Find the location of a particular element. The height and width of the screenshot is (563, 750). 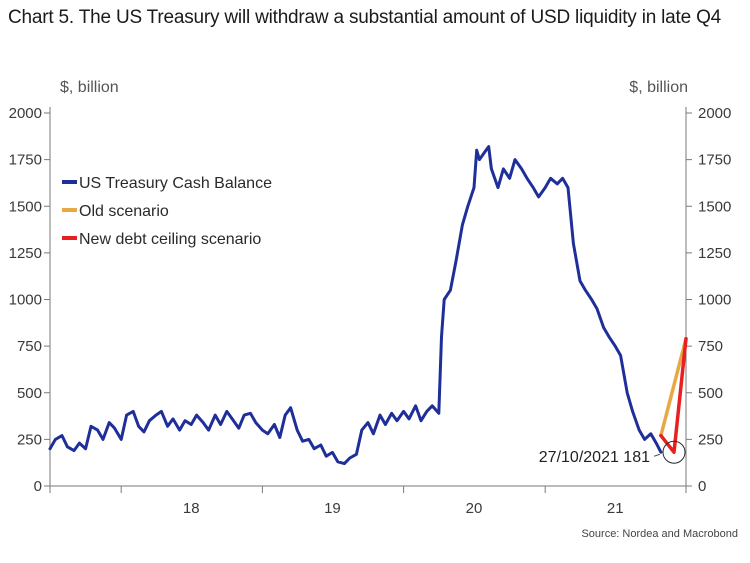

y-tick-label-right: 1500 is located at coordinates (714, 206).